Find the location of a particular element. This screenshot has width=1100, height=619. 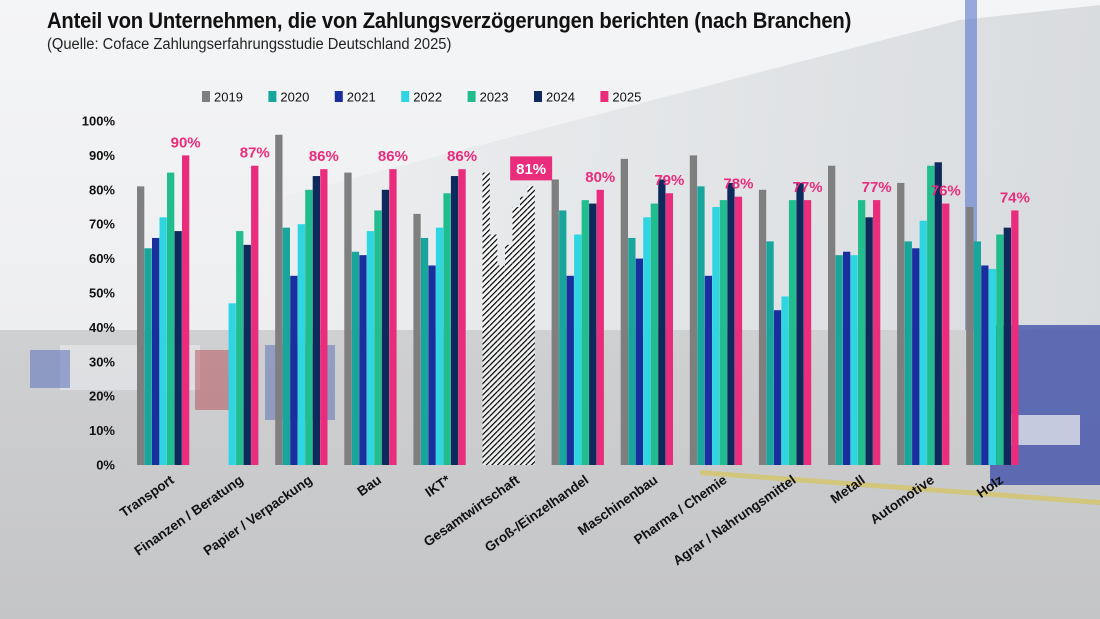

y-tick-label: 40% is located at coordinates (102, 327).